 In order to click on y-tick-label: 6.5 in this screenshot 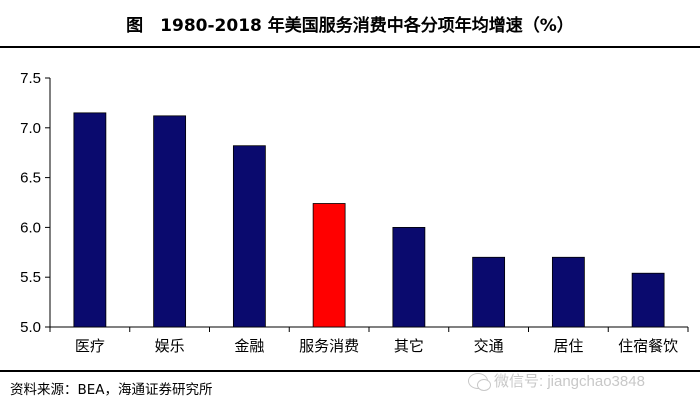, I will do `click(30, 178)`.